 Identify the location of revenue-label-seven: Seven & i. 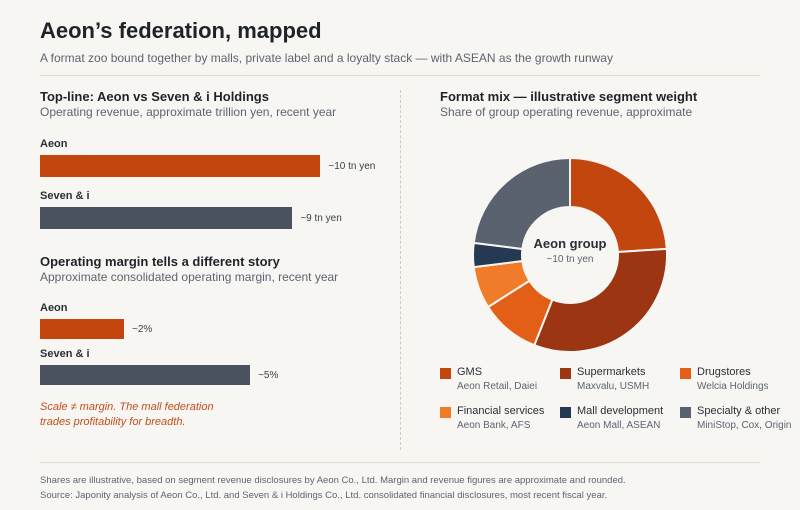
(65, 196).